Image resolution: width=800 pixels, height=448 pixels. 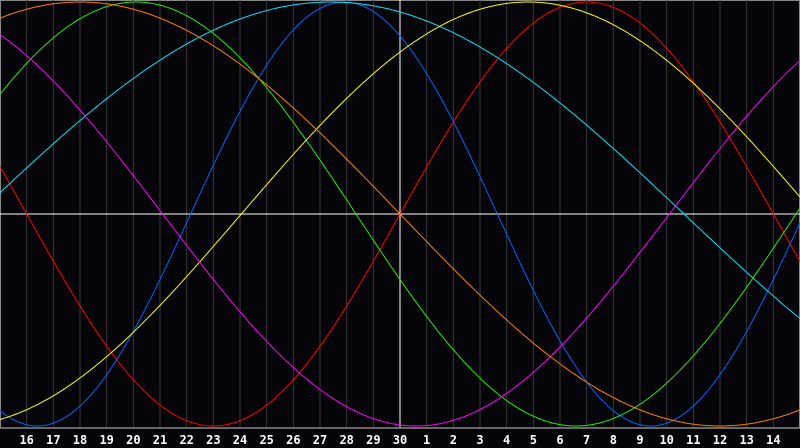 What do you see at coordinates (586, 440) in the screenshot?
I see `x-tick-label: 7` at bounding box center [586, 440].